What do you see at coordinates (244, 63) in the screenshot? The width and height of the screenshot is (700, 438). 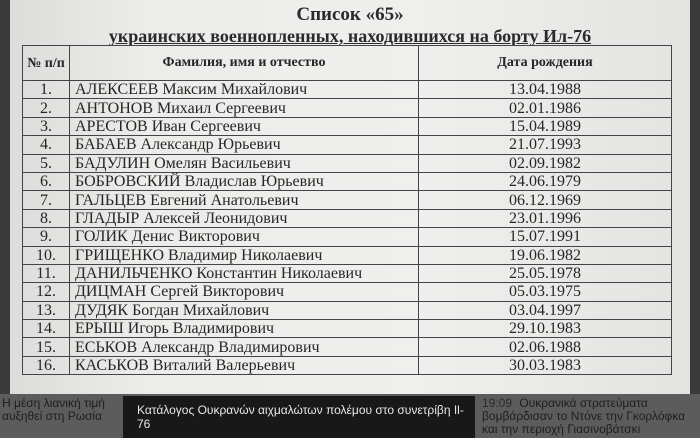 I see `column-header-name: Фамилия, имя и отчество` at bounding box center [244, 63].